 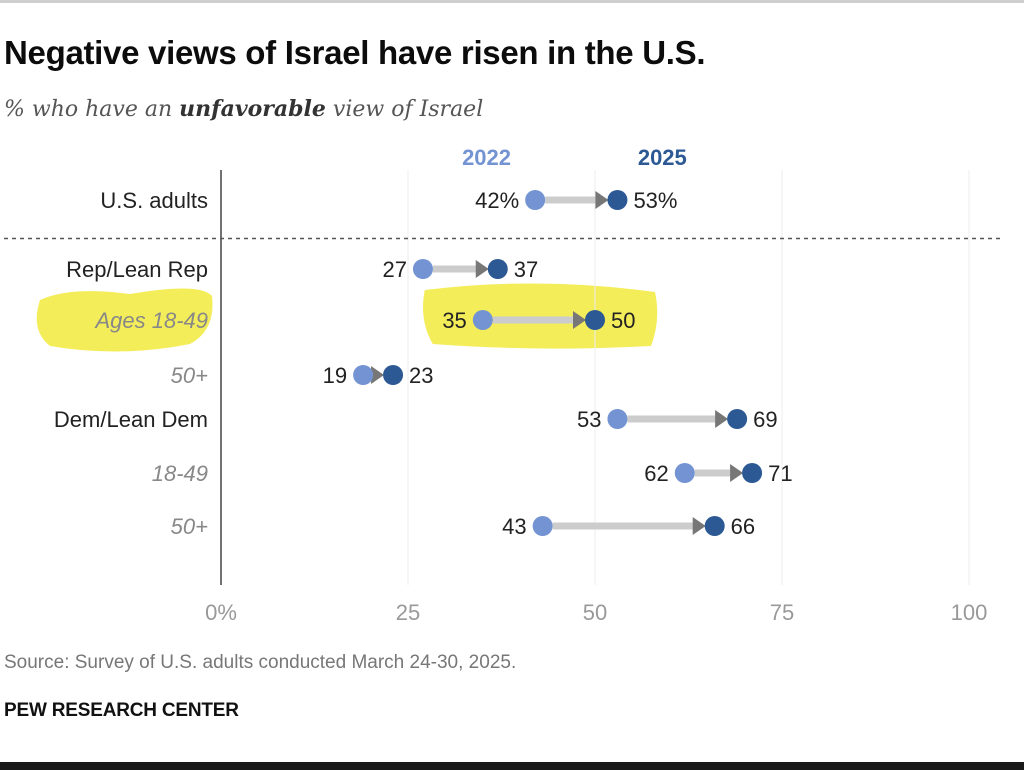 What do you see at coordinates (189, 375) in the screenshot?
I see `row-label-3: 50+` at bounding box center [189, 375].